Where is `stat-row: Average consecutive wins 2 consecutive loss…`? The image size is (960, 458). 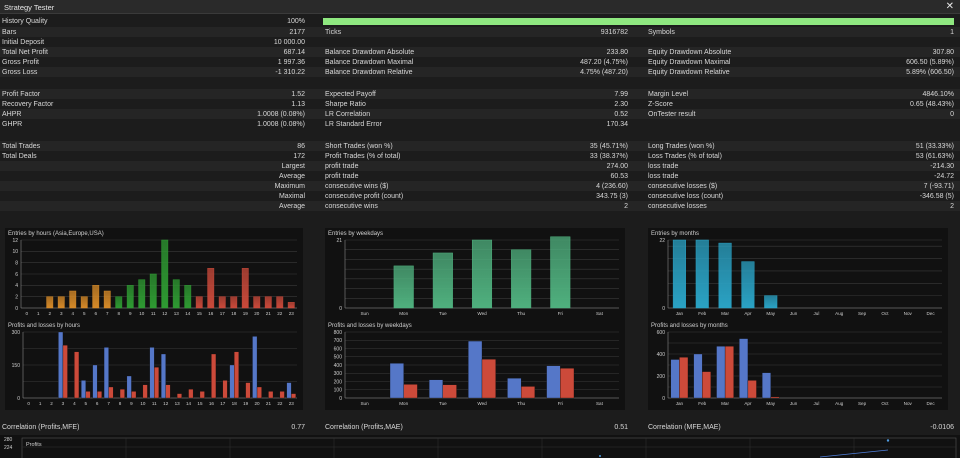
stat-row: Average consecutive wins 2 consecutive loss… is located at coordinates (480, 206).